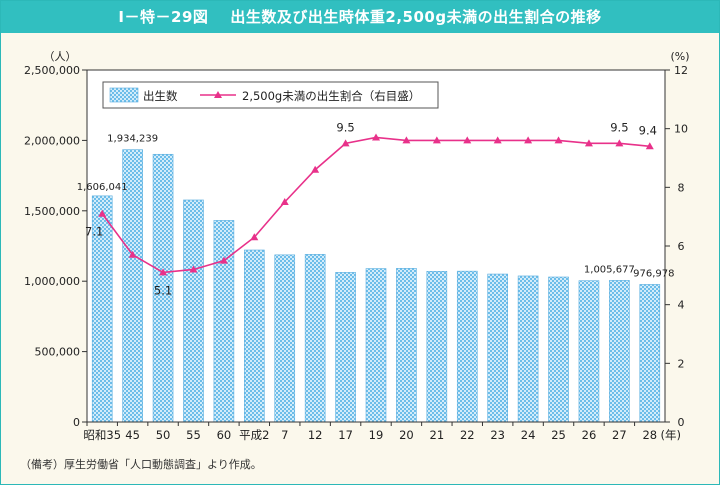 The width and height of the screenshot is (720, 485). Describe the element at coordinates (679, 56) in the screenshot. I see `y-right-unit: (%)` at that location.